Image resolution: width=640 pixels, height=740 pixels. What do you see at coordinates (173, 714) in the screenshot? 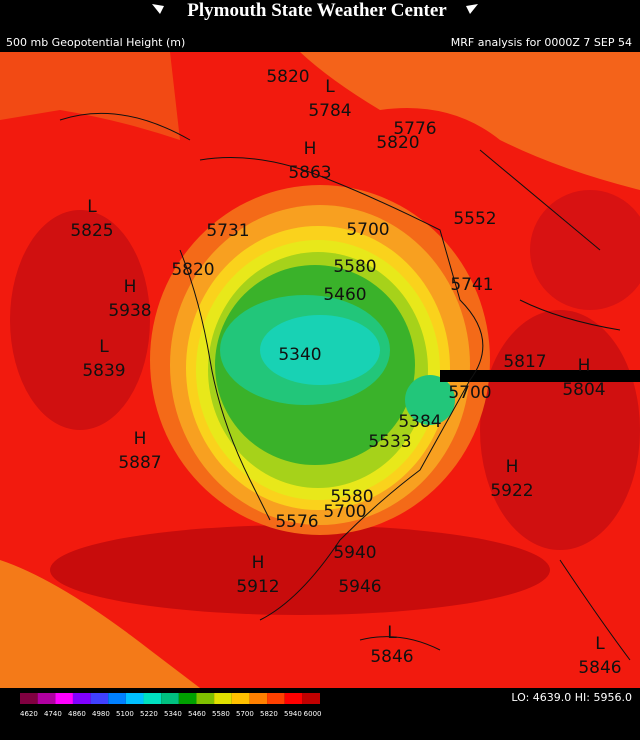
I see `legend-tick: 5340` at bounding box center [173, 714].